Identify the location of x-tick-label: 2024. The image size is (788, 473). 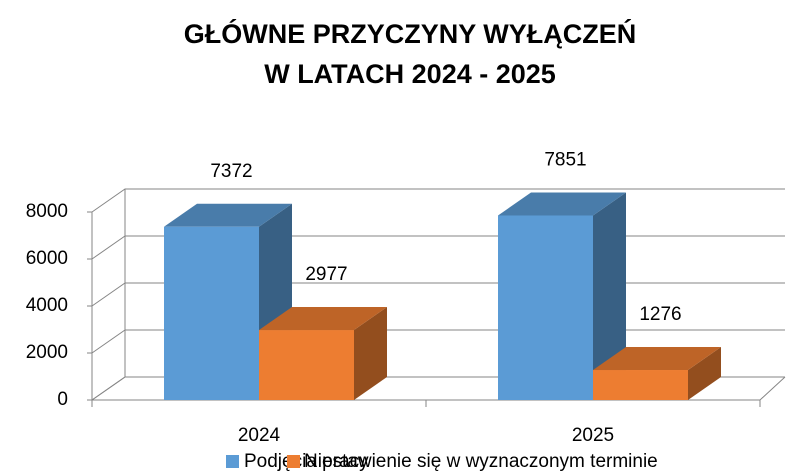
(259, 435).